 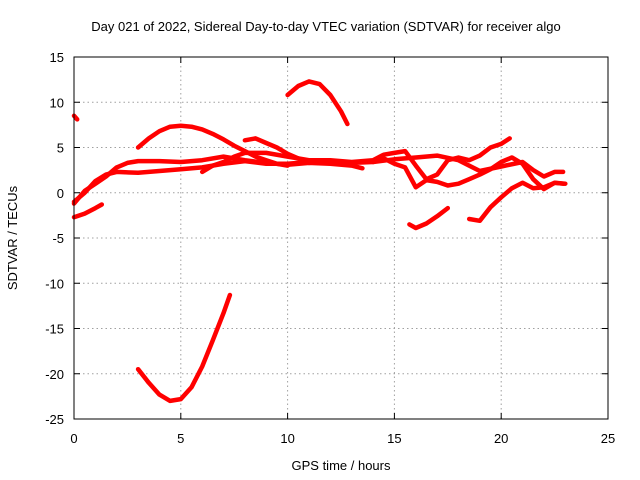 I want to click on x-tick-labels: 0 5 10 15 20 25, so click(x=342, y=438).